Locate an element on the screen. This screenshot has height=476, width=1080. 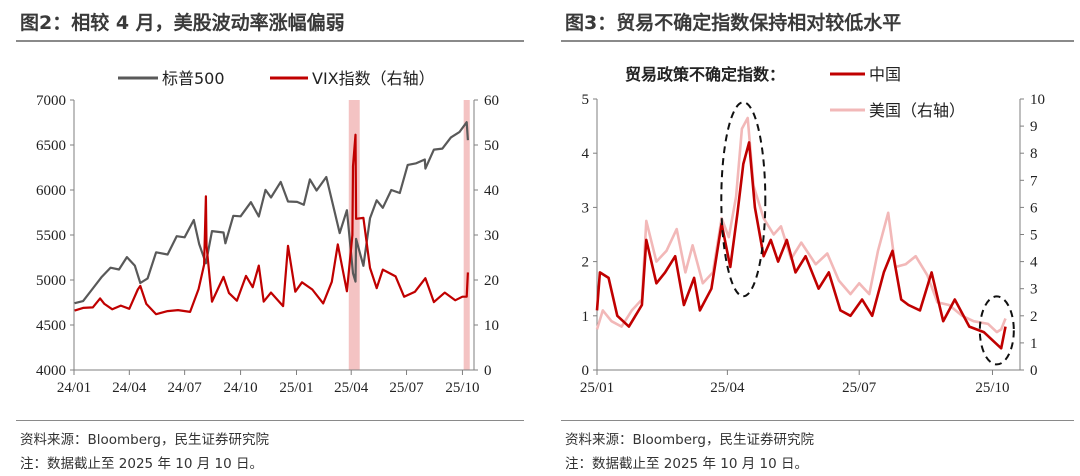
highlight-ellipse-october is located at coordinates (996, 330).